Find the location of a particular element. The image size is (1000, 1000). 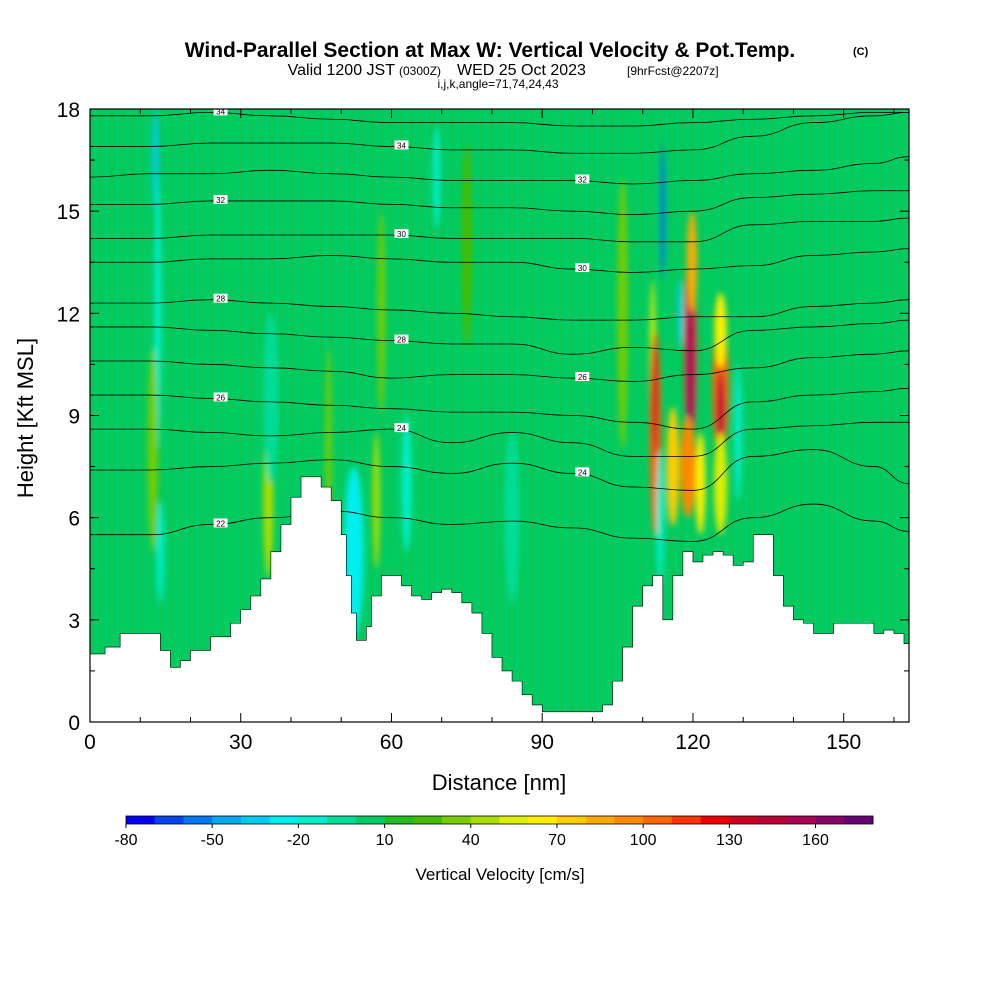

colorbar-labels: -80 -50 -20 10 40 70 100 130 160 is located at coordinates (471, 836).